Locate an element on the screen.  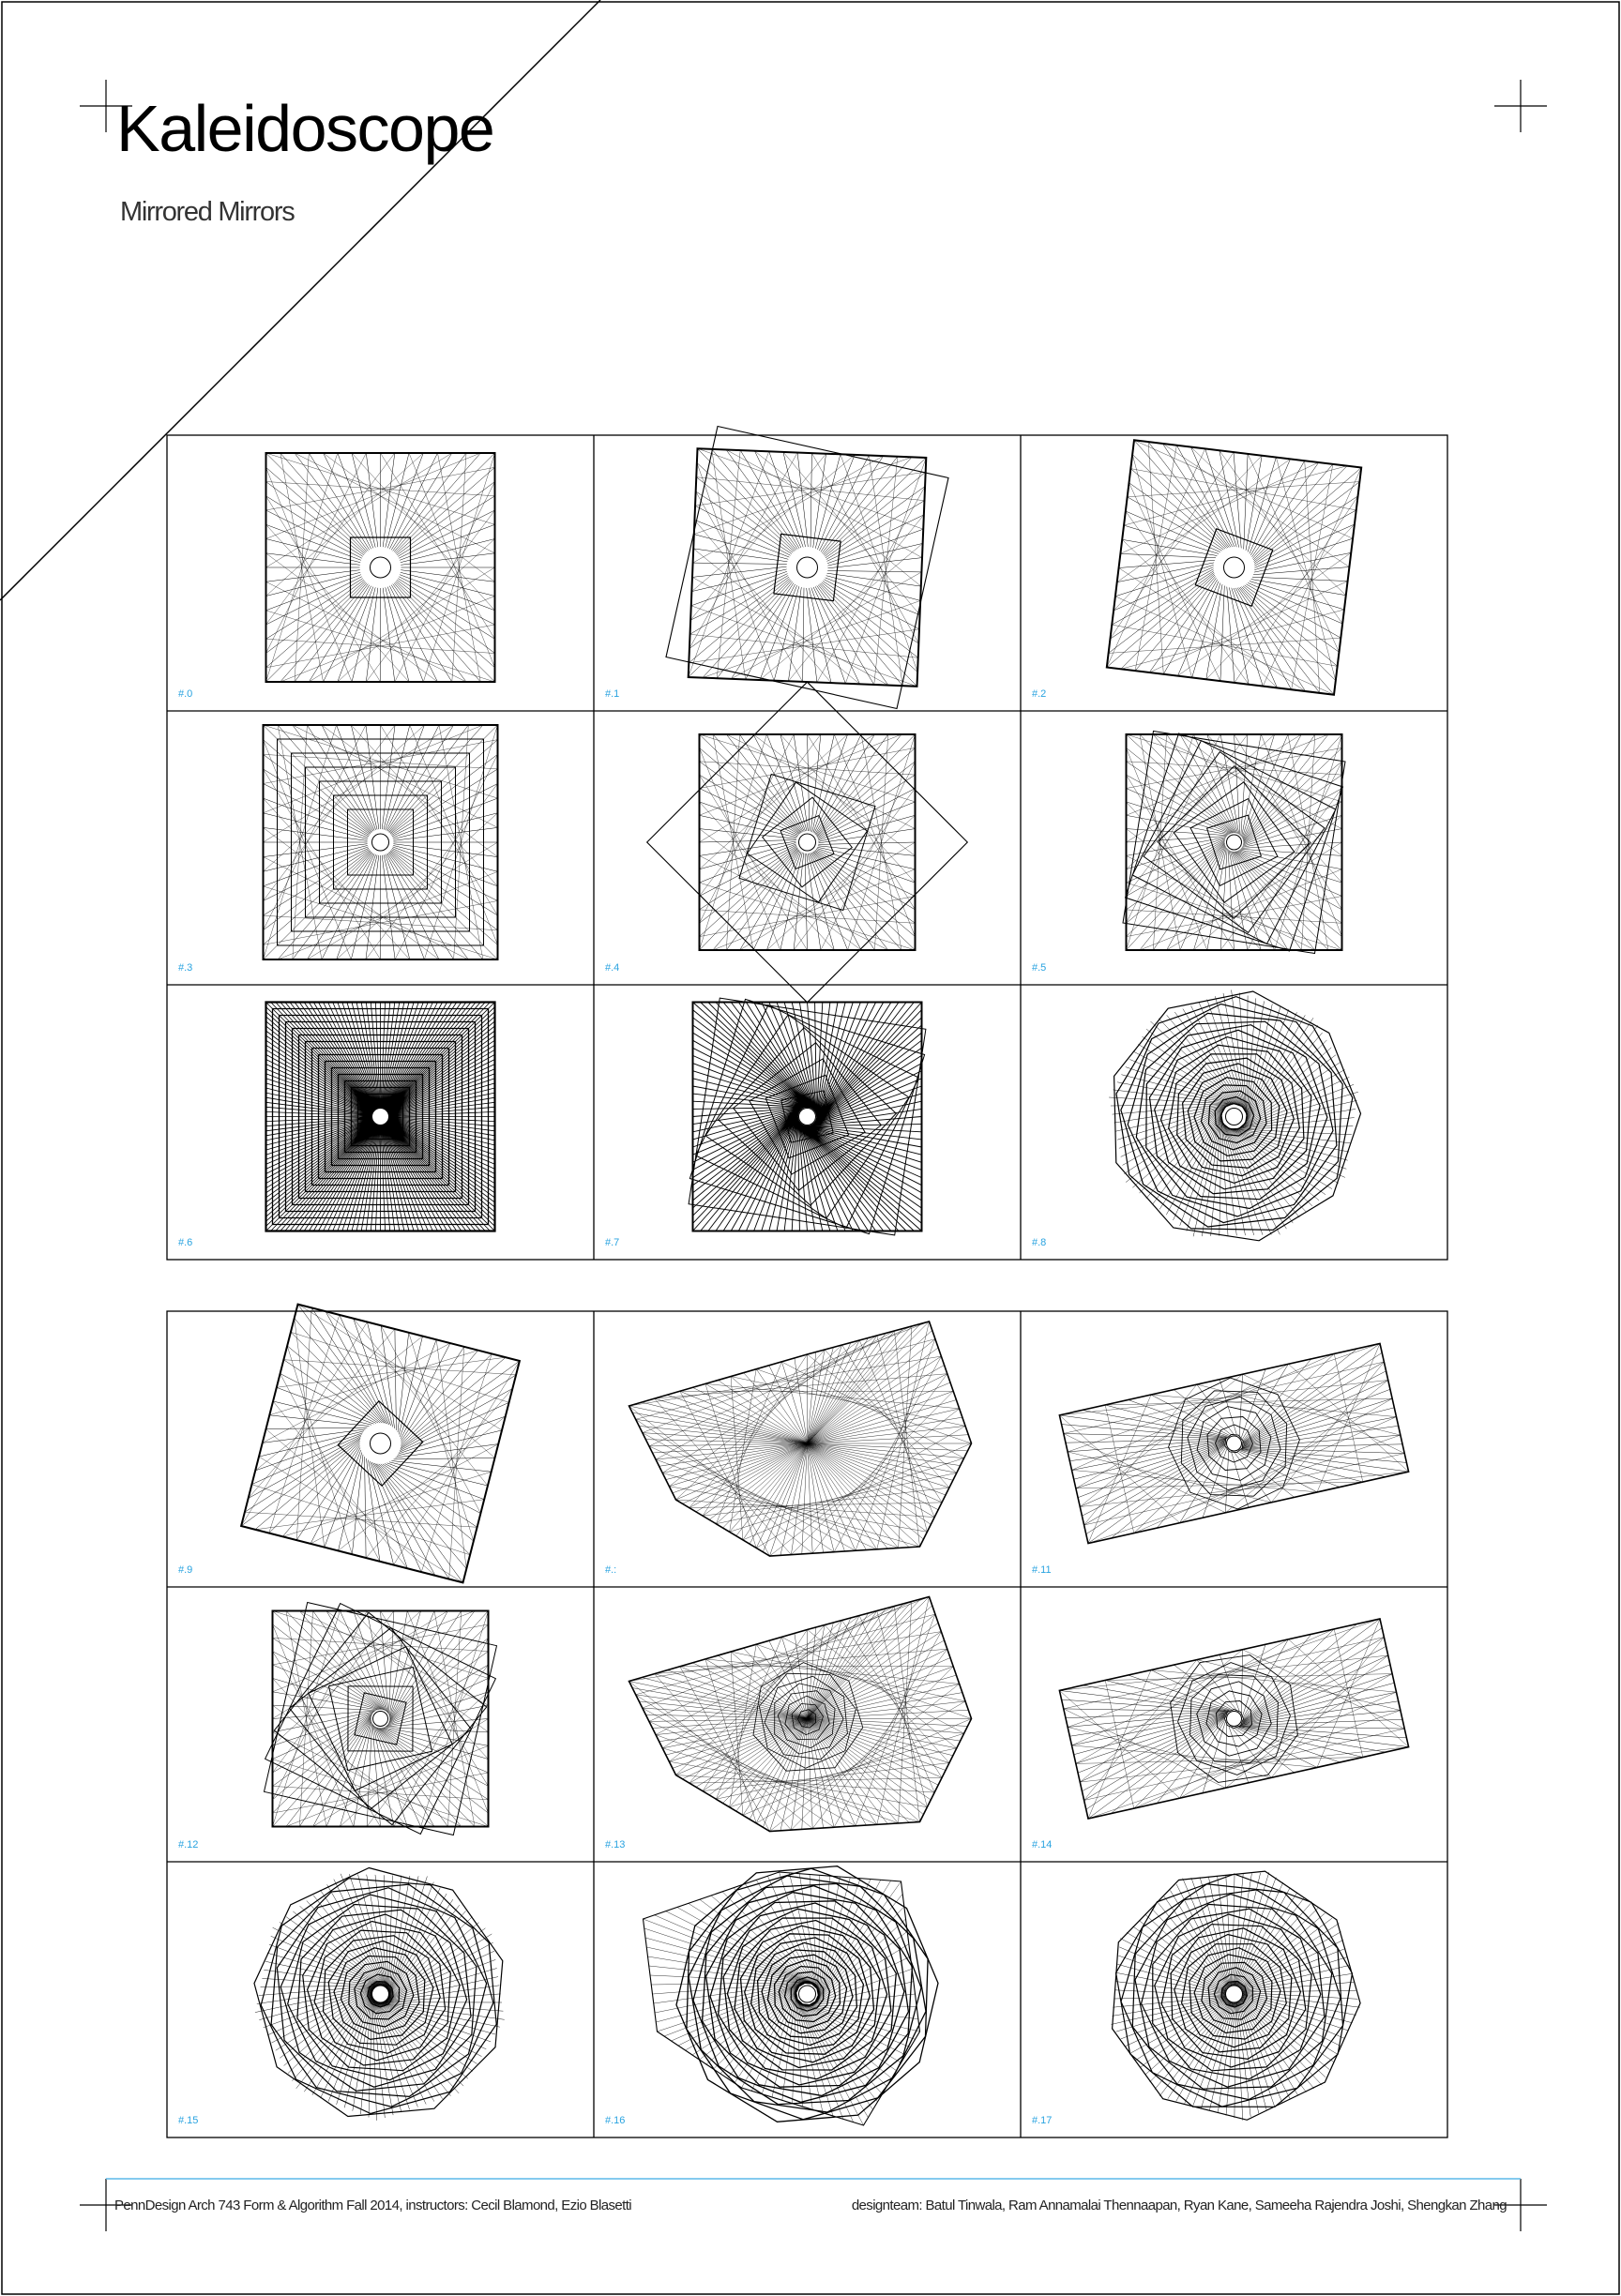
poster-subtitle: Mirrored Mirrors is located at coordinates (207, 212).